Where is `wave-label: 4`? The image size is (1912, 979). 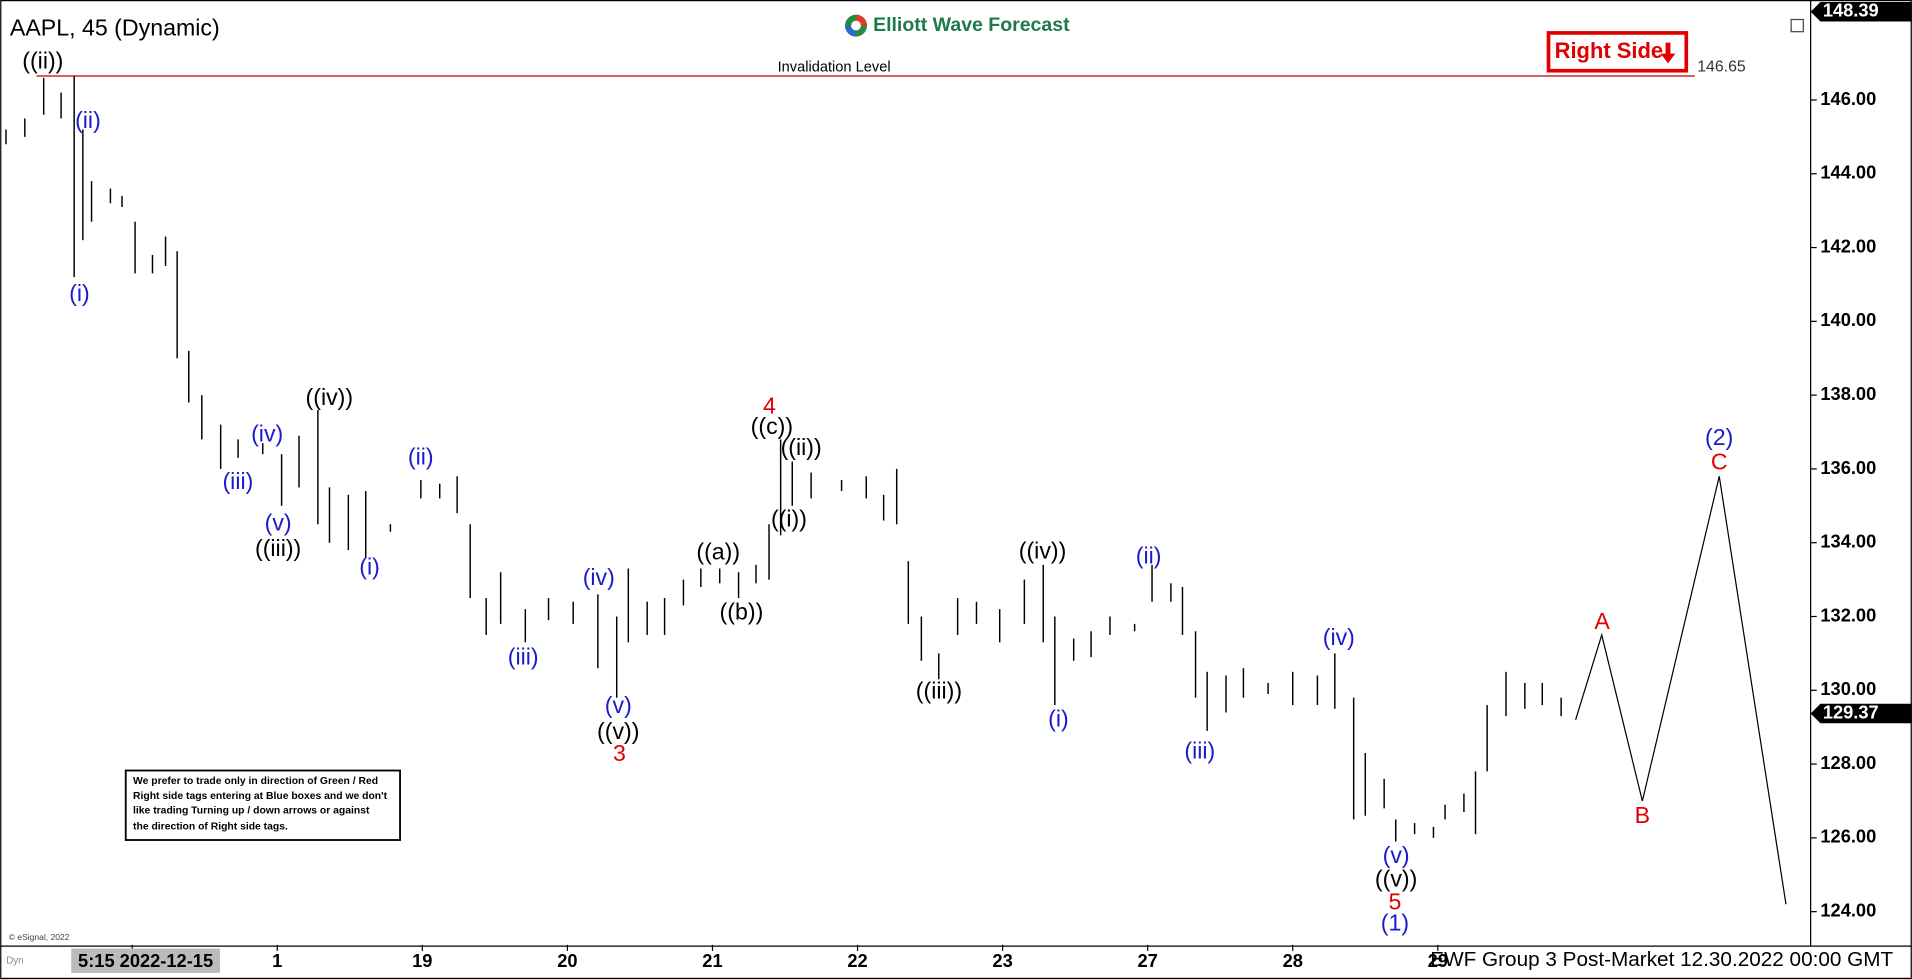 wave-label: 4 is located at coordinates (769, 405).